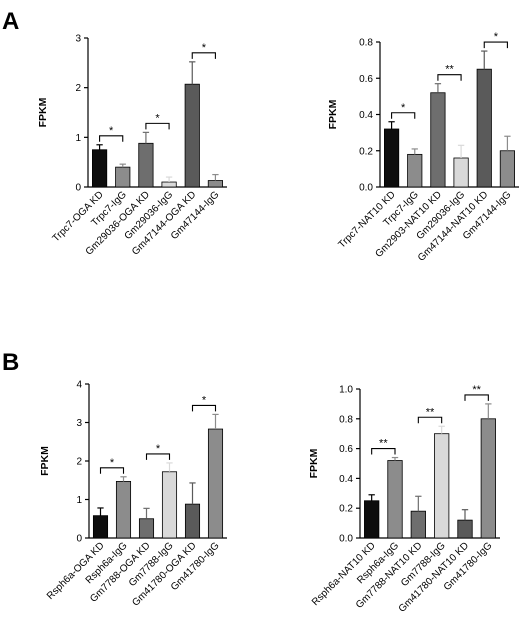 This screenshot has height=630, width=522. Describe the element at coordinates (10, 362) in the screenshot. I see `panel-letter-b: B` at that location.